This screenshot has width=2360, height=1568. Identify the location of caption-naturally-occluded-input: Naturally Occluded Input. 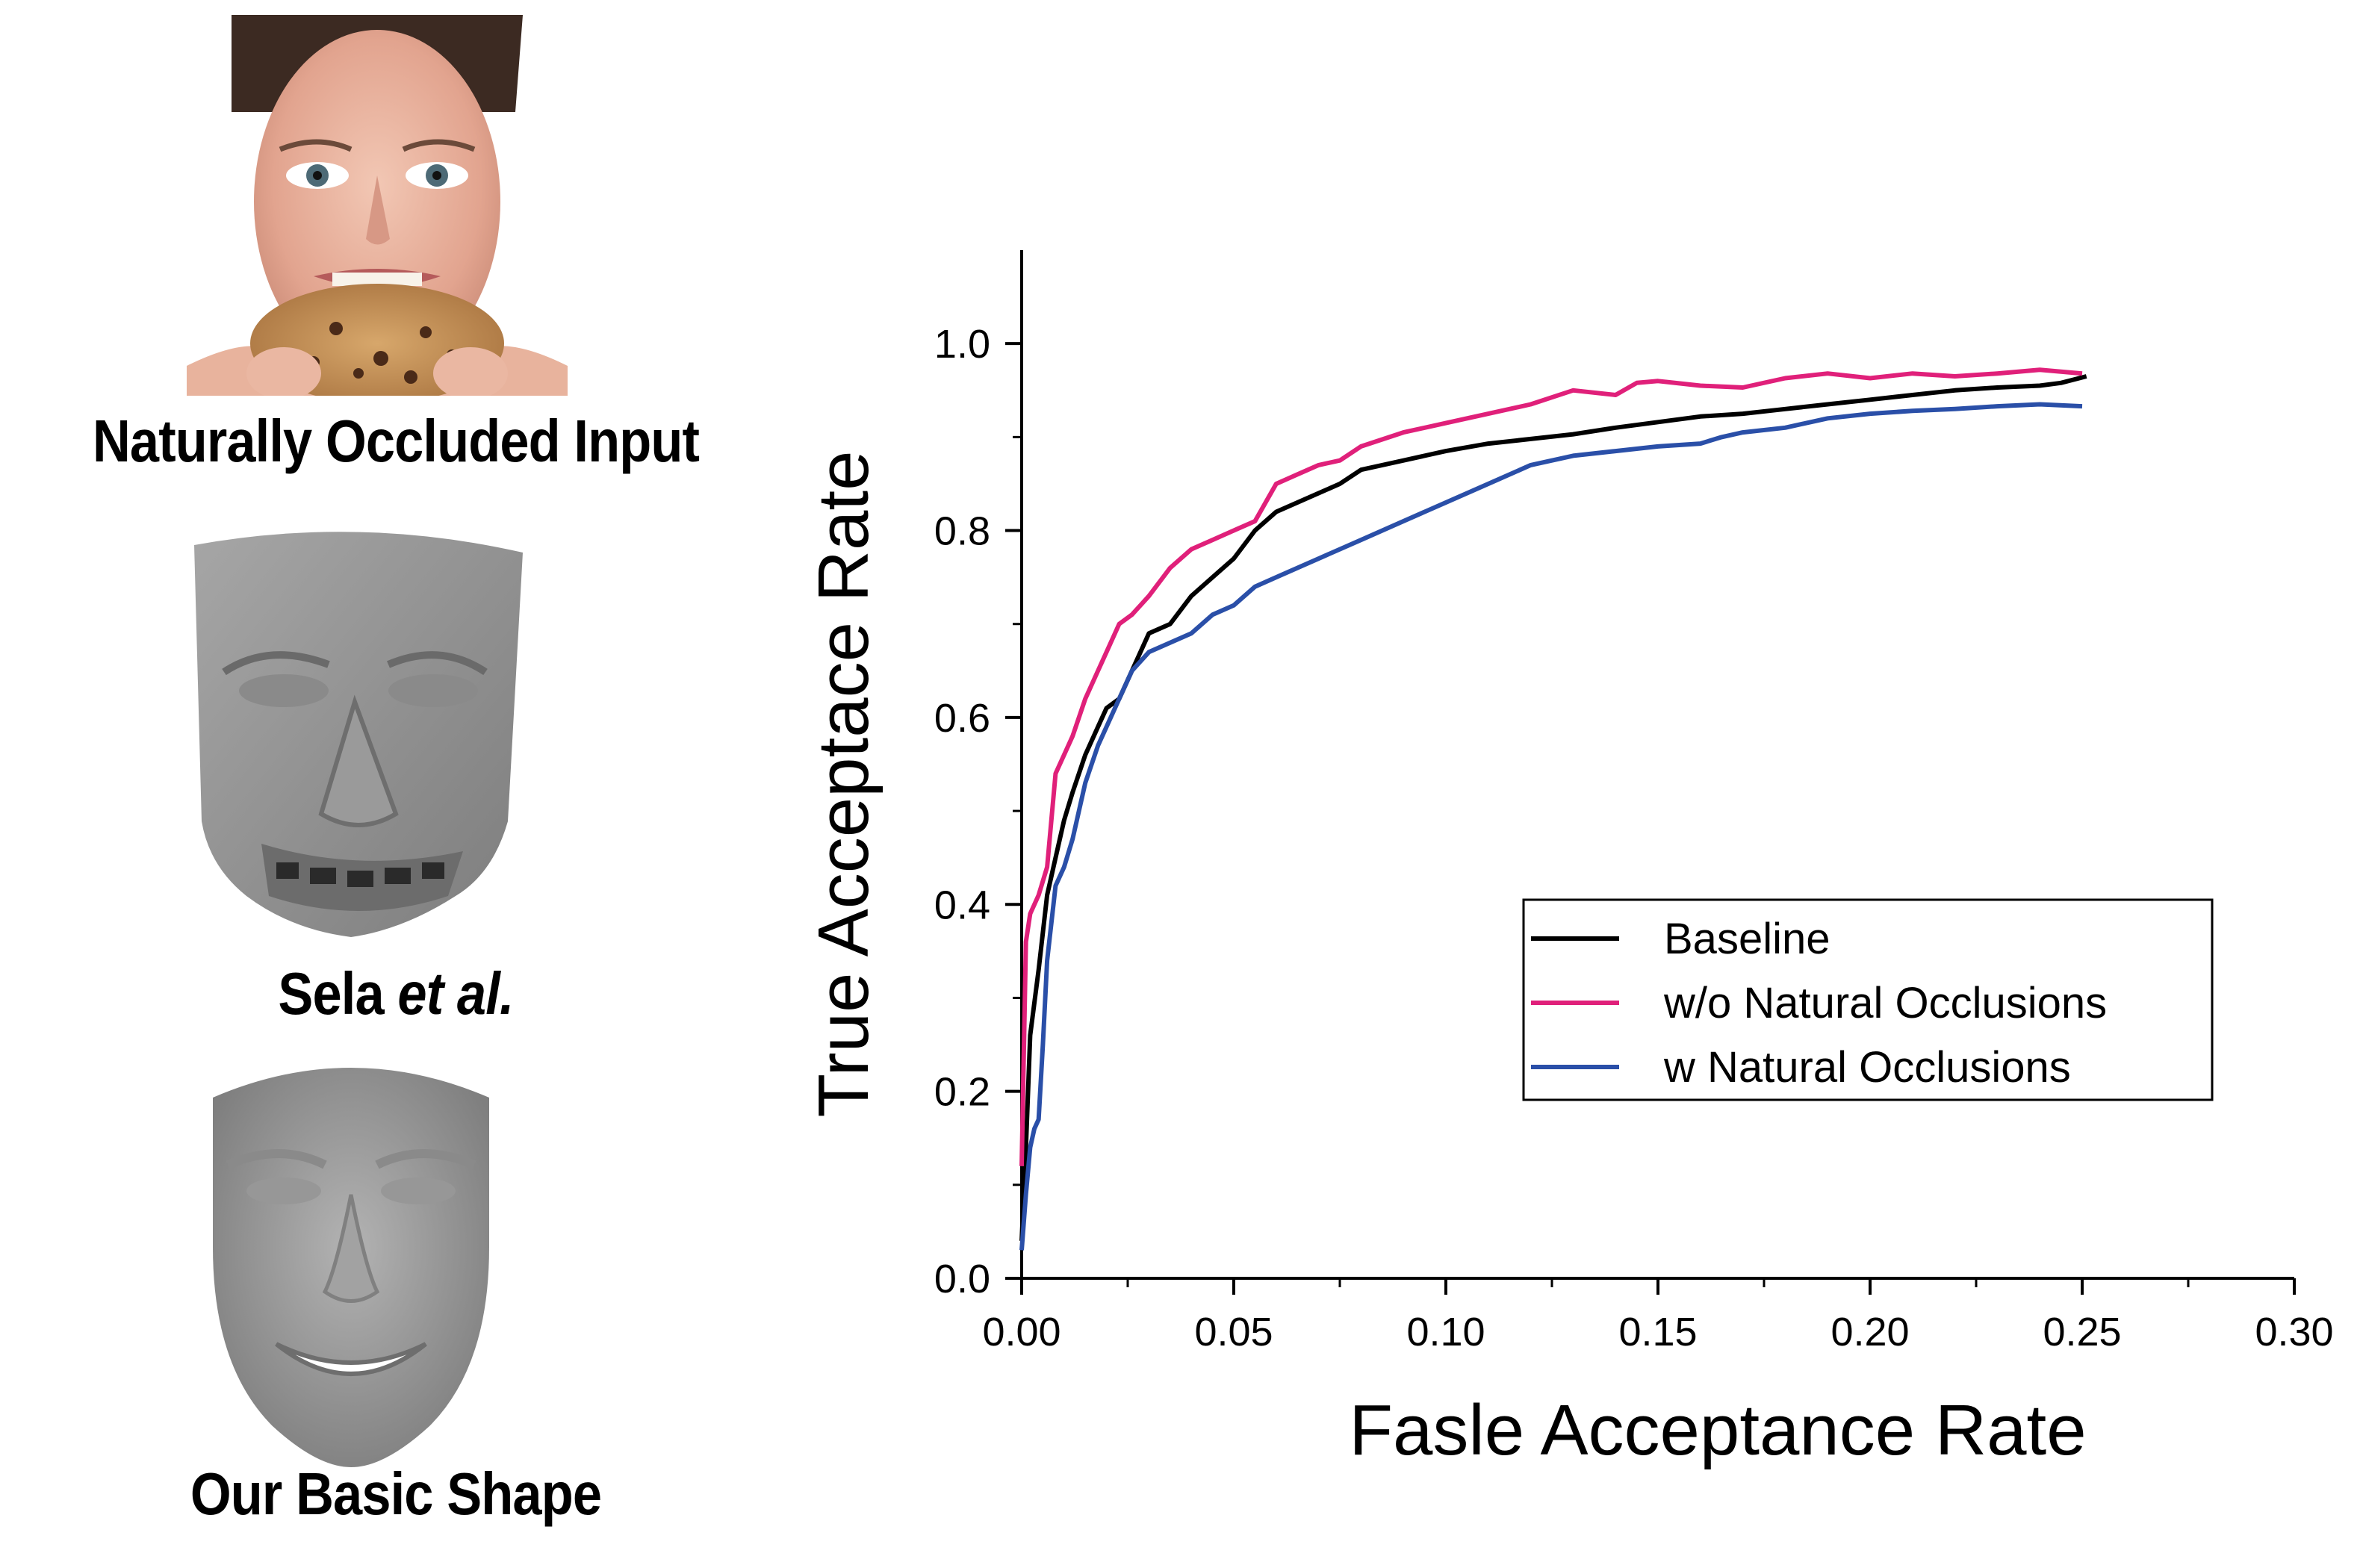
(396, 441).